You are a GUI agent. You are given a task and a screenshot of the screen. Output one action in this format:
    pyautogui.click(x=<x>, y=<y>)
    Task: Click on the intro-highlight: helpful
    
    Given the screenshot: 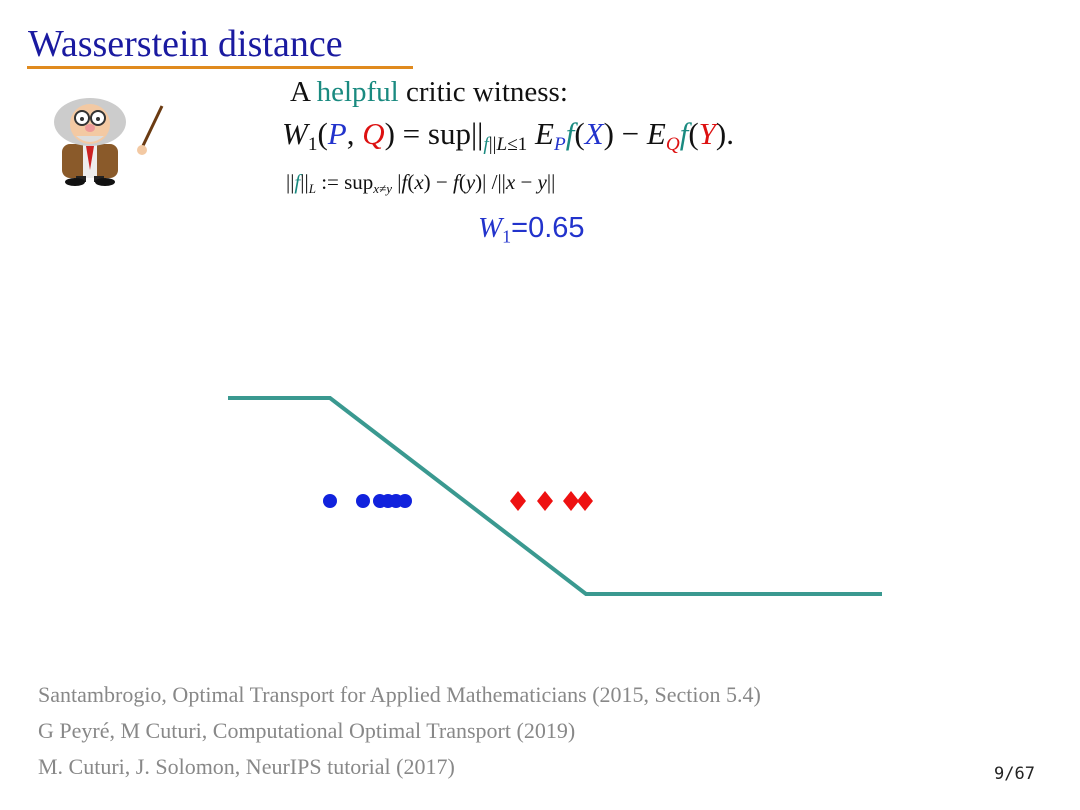 What is the action you would take?
    pyautogui.click(x=357, y=92)
    